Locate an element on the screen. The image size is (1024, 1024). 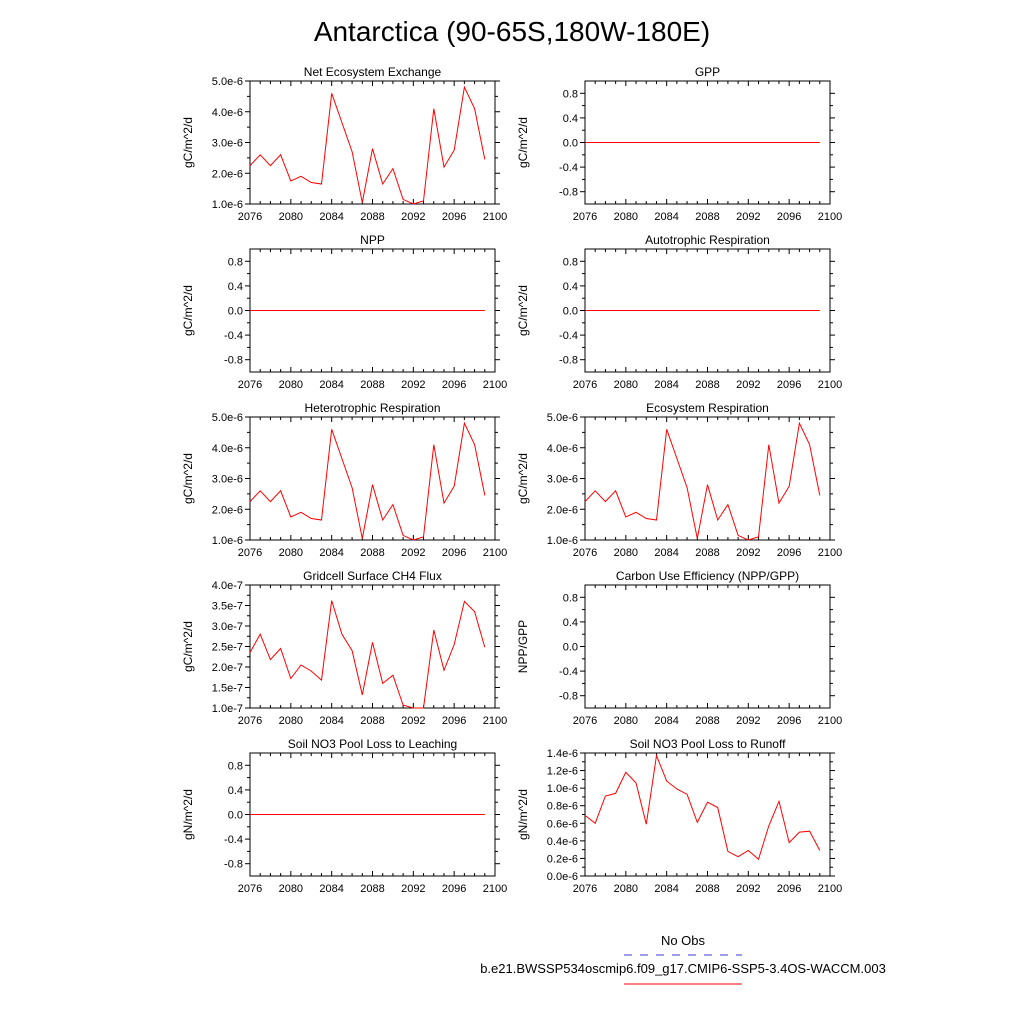
chart-8-ylabel: NPP/GPP is located at coordinates (523, 646).